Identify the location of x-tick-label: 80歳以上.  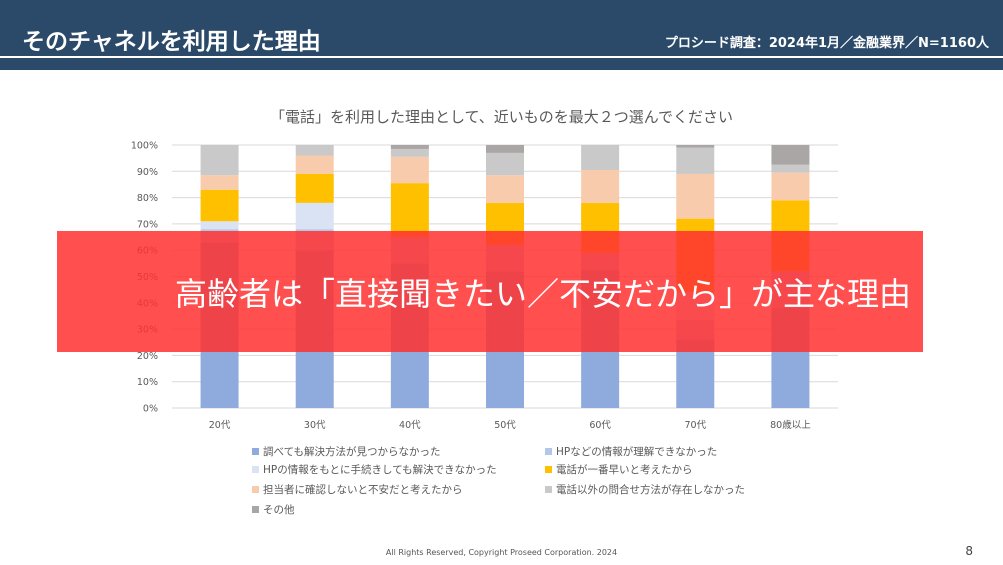
(790, 425).